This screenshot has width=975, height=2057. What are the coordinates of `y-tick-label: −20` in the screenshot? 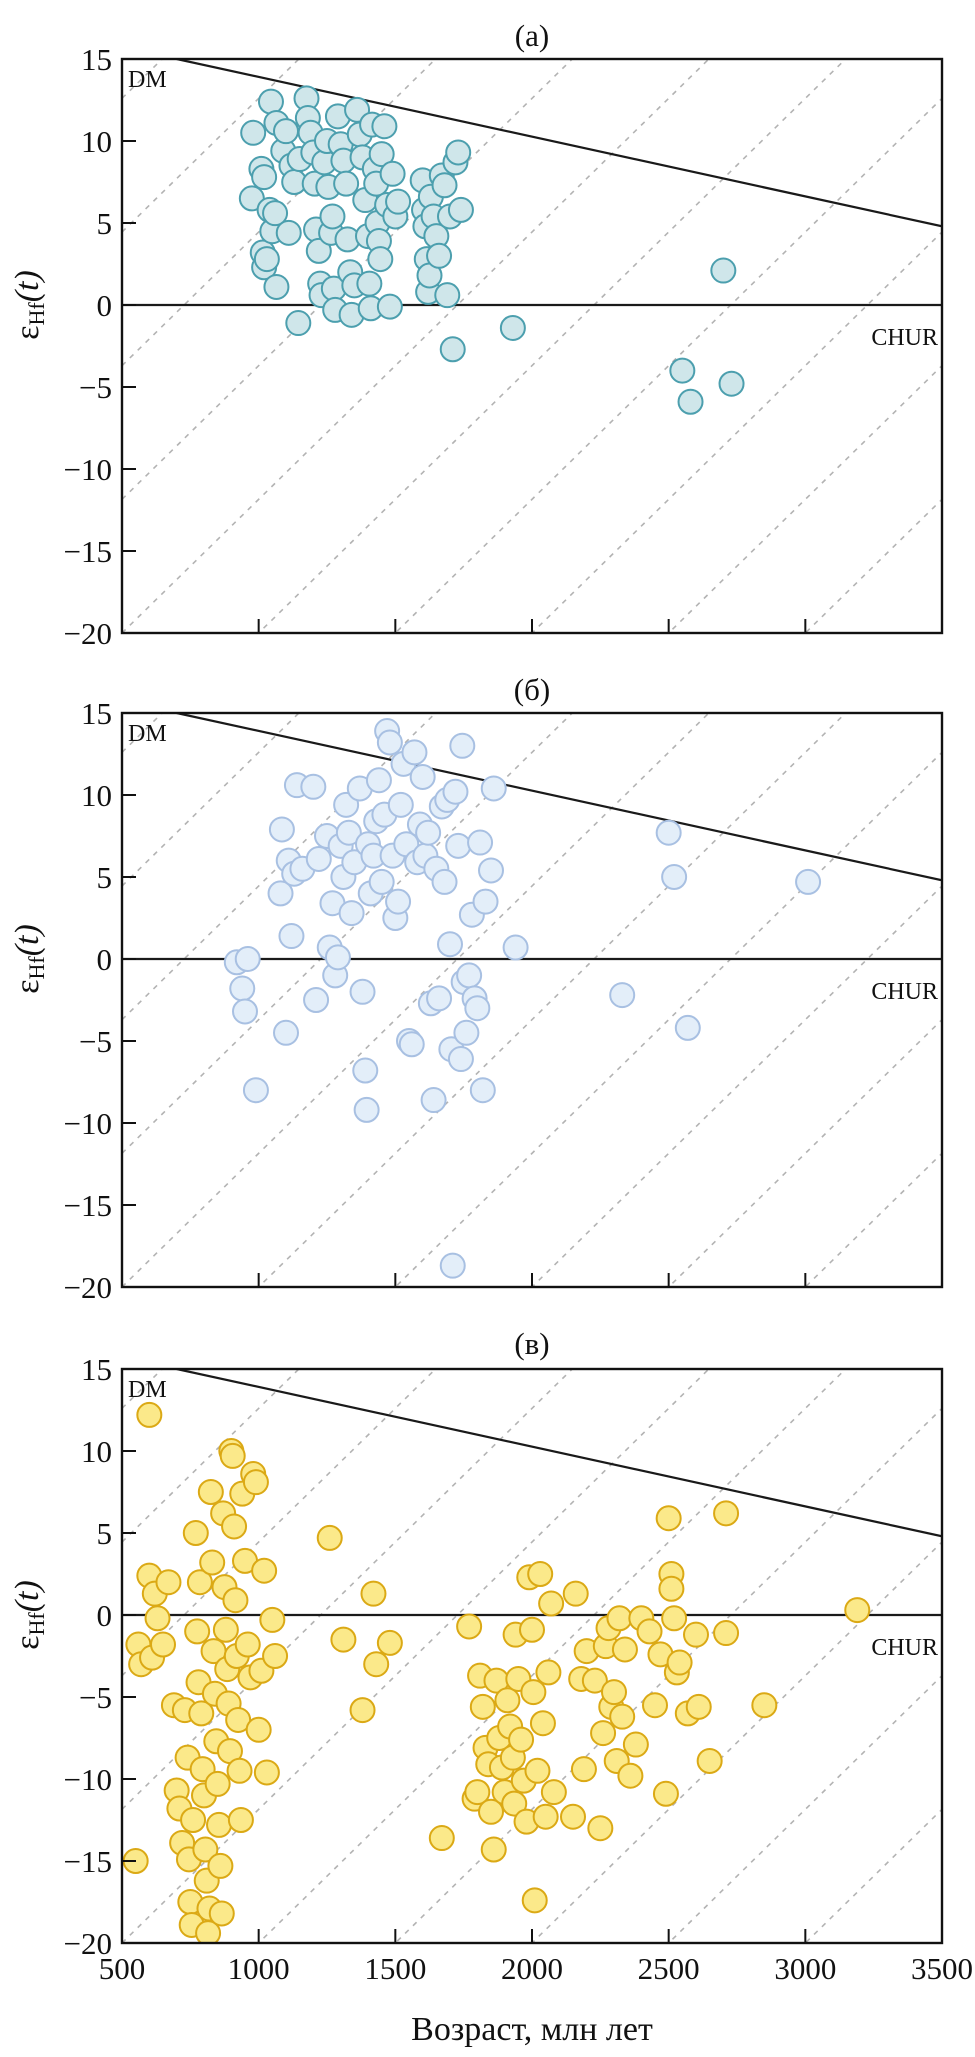 It's located at (88, 633).